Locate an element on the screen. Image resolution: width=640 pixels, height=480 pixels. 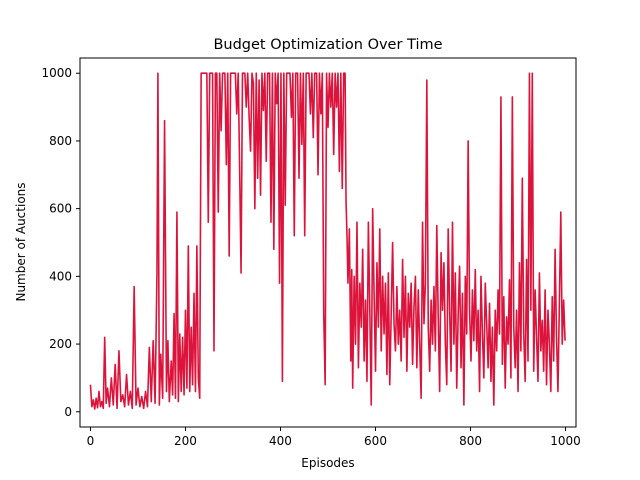
y-axis: 0 200 400 600 800 1000 is located at coordinates (60, 242).